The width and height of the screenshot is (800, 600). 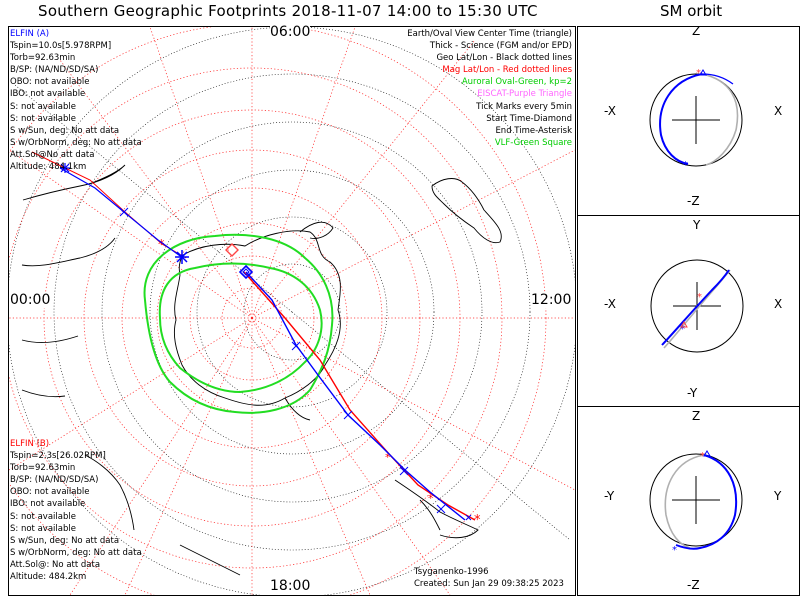 What do you see at coordinates (696, 119) in the screenshot?
I see `sm-panel-xz: * *` at bounding box center [696, 119].